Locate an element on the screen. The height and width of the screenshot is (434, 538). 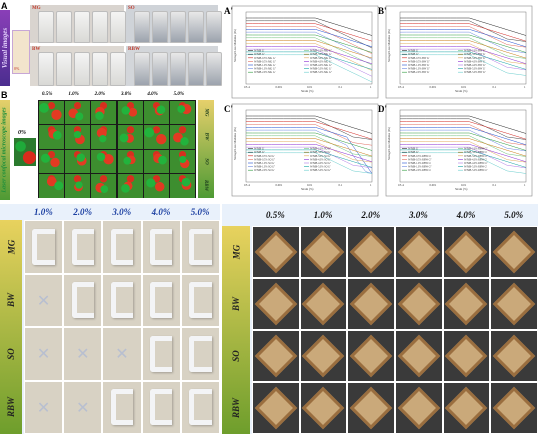
confocal-row-labels: MG BW SO RBW is located at coordinates (206, 149).